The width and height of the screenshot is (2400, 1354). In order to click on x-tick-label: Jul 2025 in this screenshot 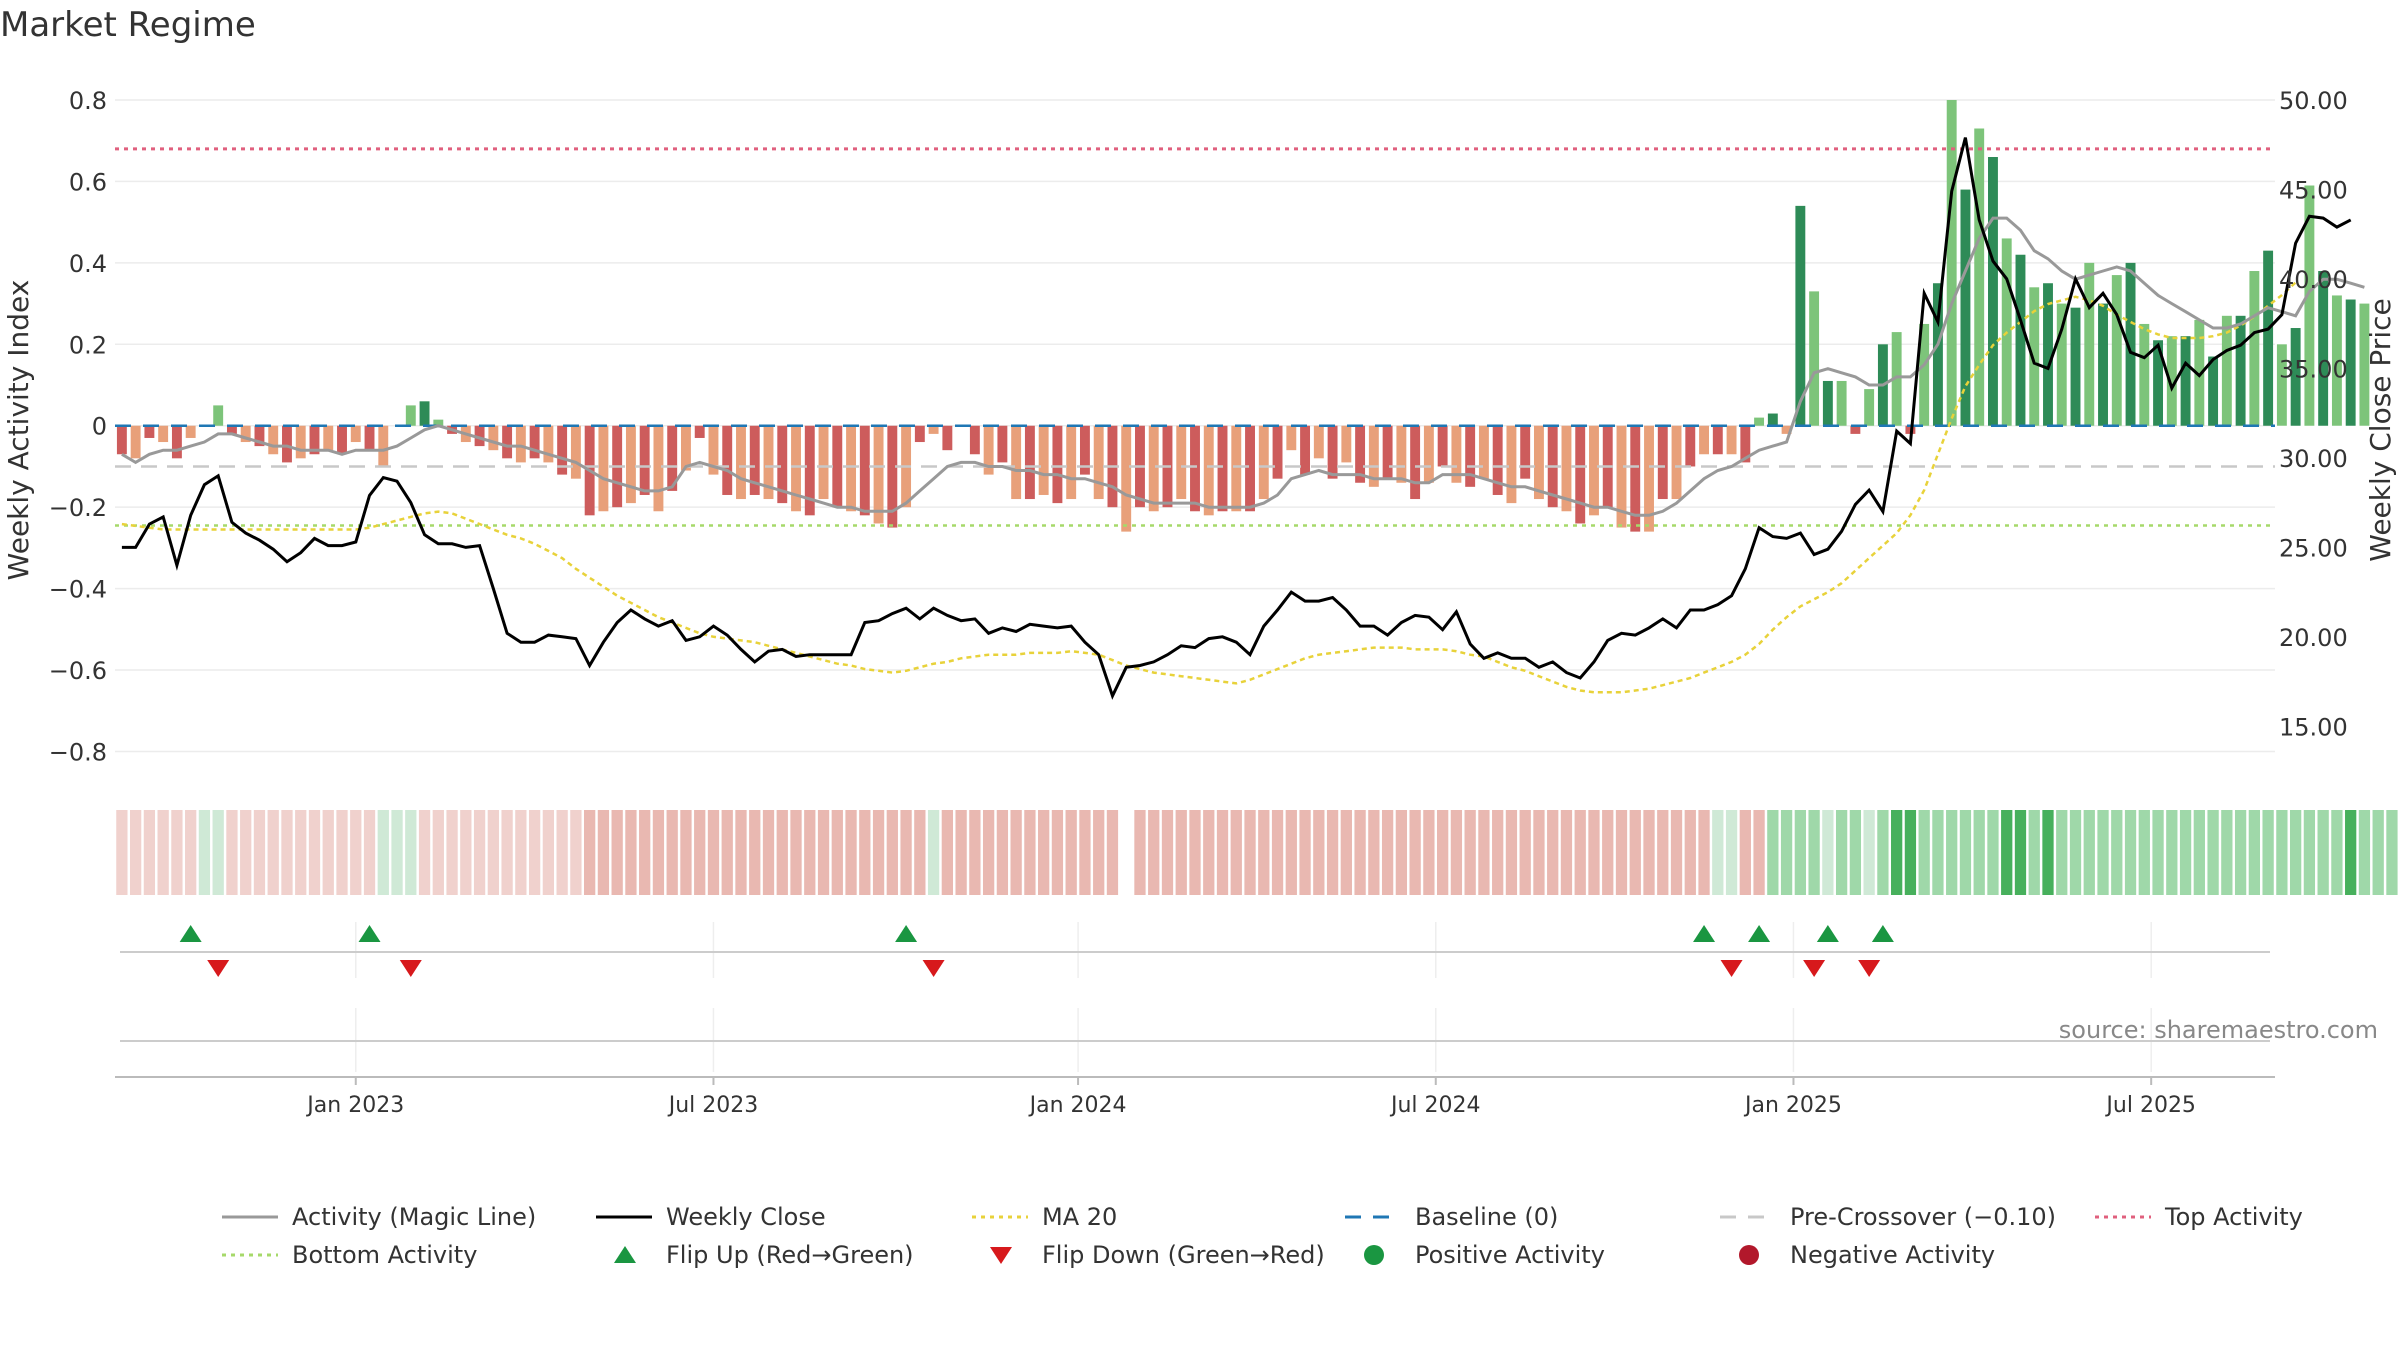, I will do `click(2150, 1105)`.